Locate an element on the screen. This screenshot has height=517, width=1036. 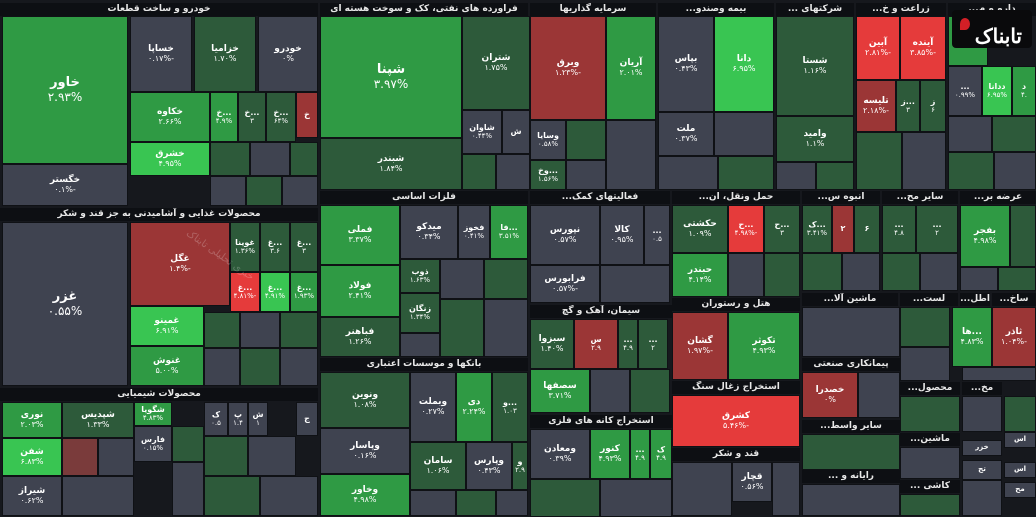
treemap-tile: شپنا ۳.۹۷% is located at coordinates (391, 77).